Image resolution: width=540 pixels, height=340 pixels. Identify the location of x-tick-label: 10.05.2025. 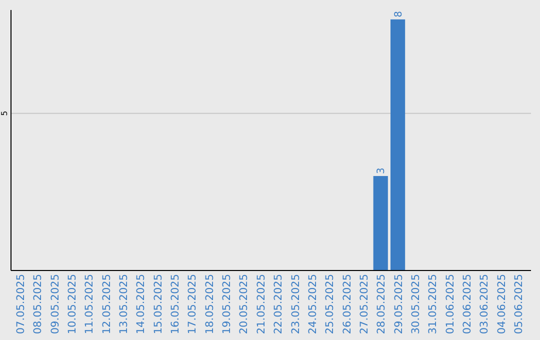
(72, 304).